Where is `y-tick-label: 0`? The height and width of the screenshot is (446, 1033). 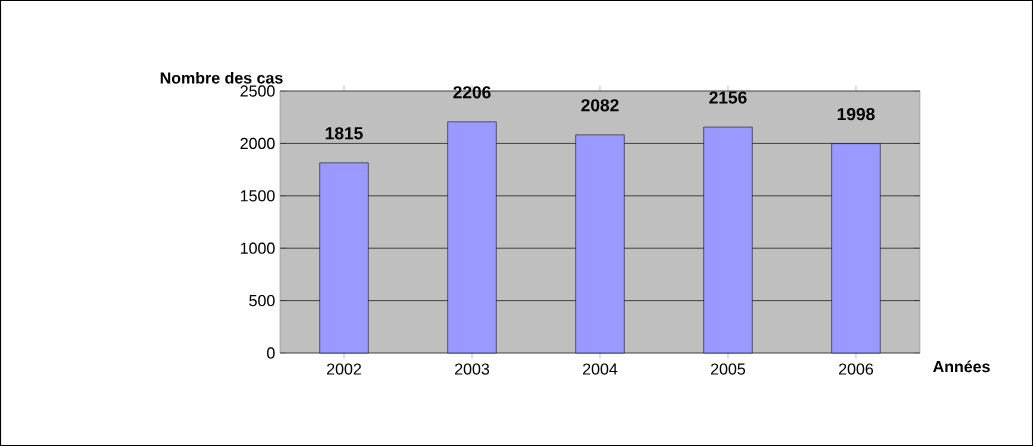 y-tick-label: 0 is located at coordinates (271, 353).